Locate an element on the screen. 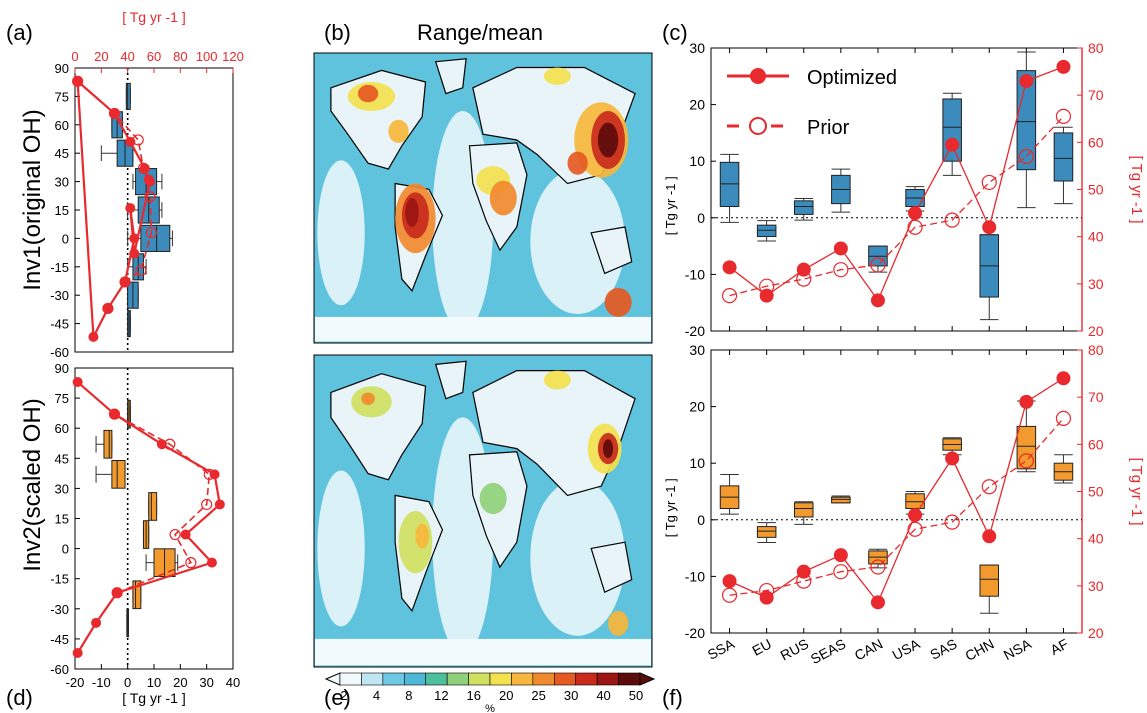 This screenshot has height=713, width=1147. left-tick-label: -20 is located at coordinates (695, 633).